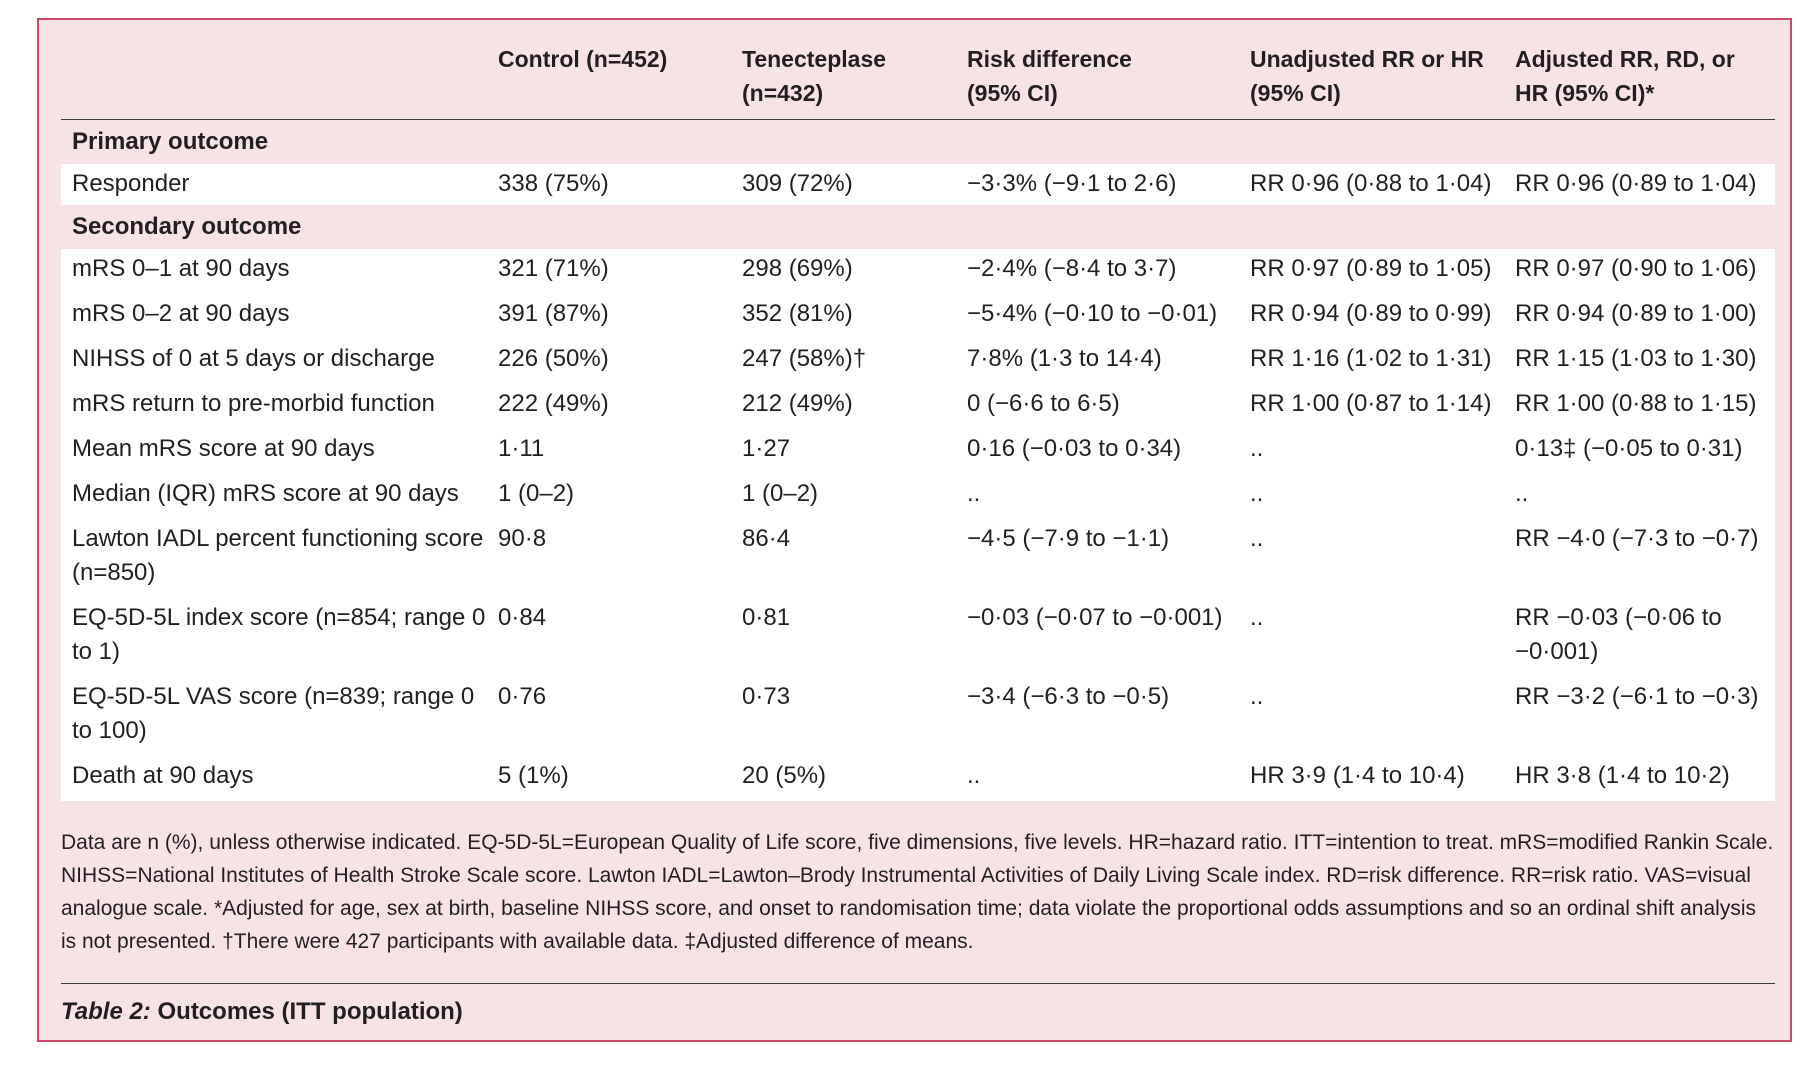 The width and height of the screenshot is (1809, 1068). I want to click on cell-control: 90·8, so click(522, 538).